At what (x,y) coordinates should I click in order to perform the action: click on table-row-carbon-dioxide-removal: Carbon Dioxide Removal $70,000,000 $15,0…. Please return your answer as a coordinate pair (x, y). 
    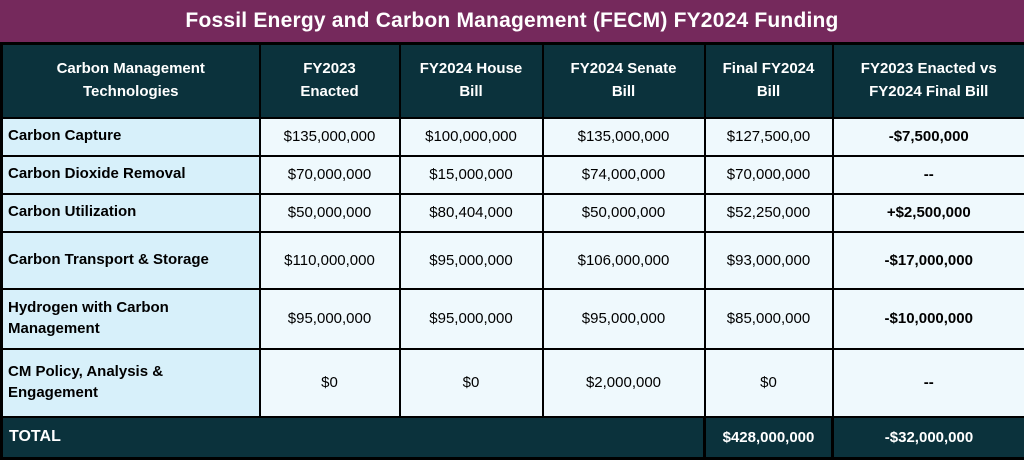
    Looking at the image, I should click on (513, 175).